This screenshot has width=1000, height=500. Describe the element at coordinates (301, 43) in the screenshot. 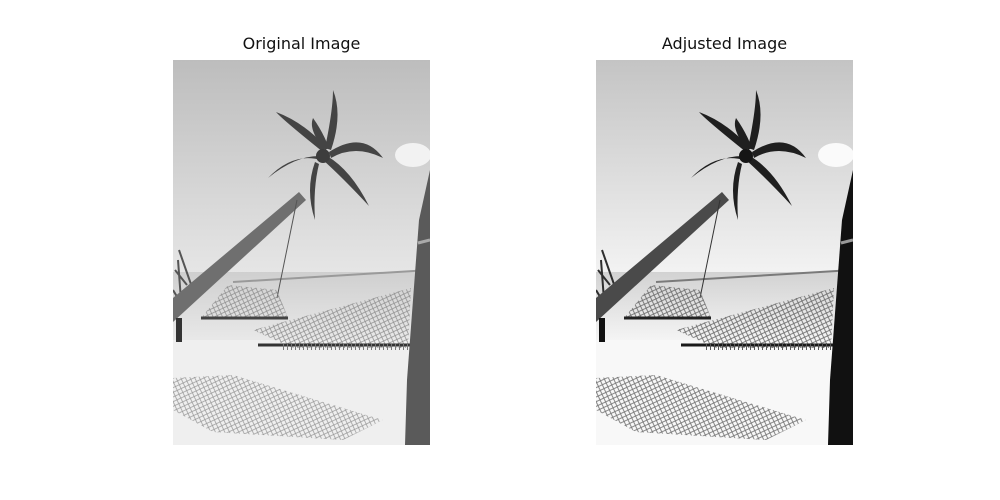

I see `original-image-title: Original Image` at that location.